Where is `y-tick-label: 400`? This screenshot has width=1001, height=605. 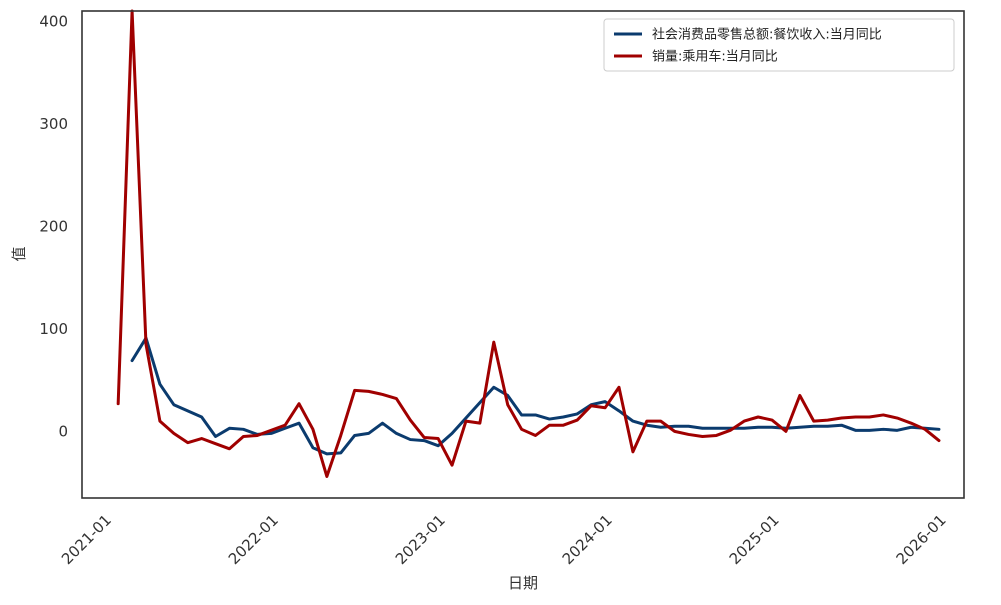
y-tick-label: 400 is located at coordinates (53, 21).